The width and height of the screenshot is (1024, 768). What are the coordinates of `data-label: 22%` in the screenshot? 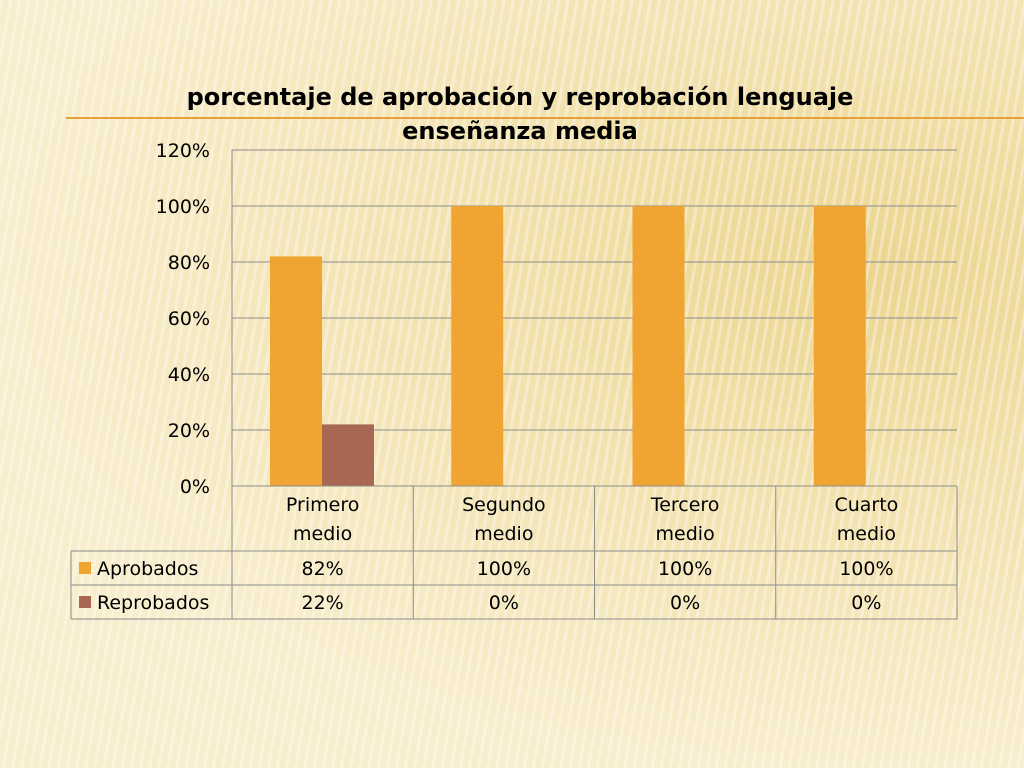 It's located at (323, 603).